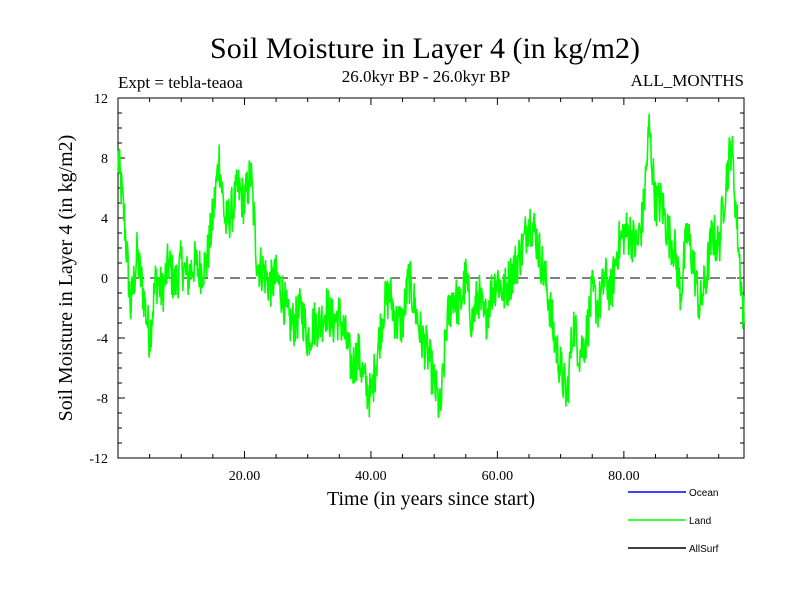 This screenshot has width=800, height=600. Describe the element at coordinates (687, 80) in the screenshot. I see `months-label: ALL_MONTHS` at that location.